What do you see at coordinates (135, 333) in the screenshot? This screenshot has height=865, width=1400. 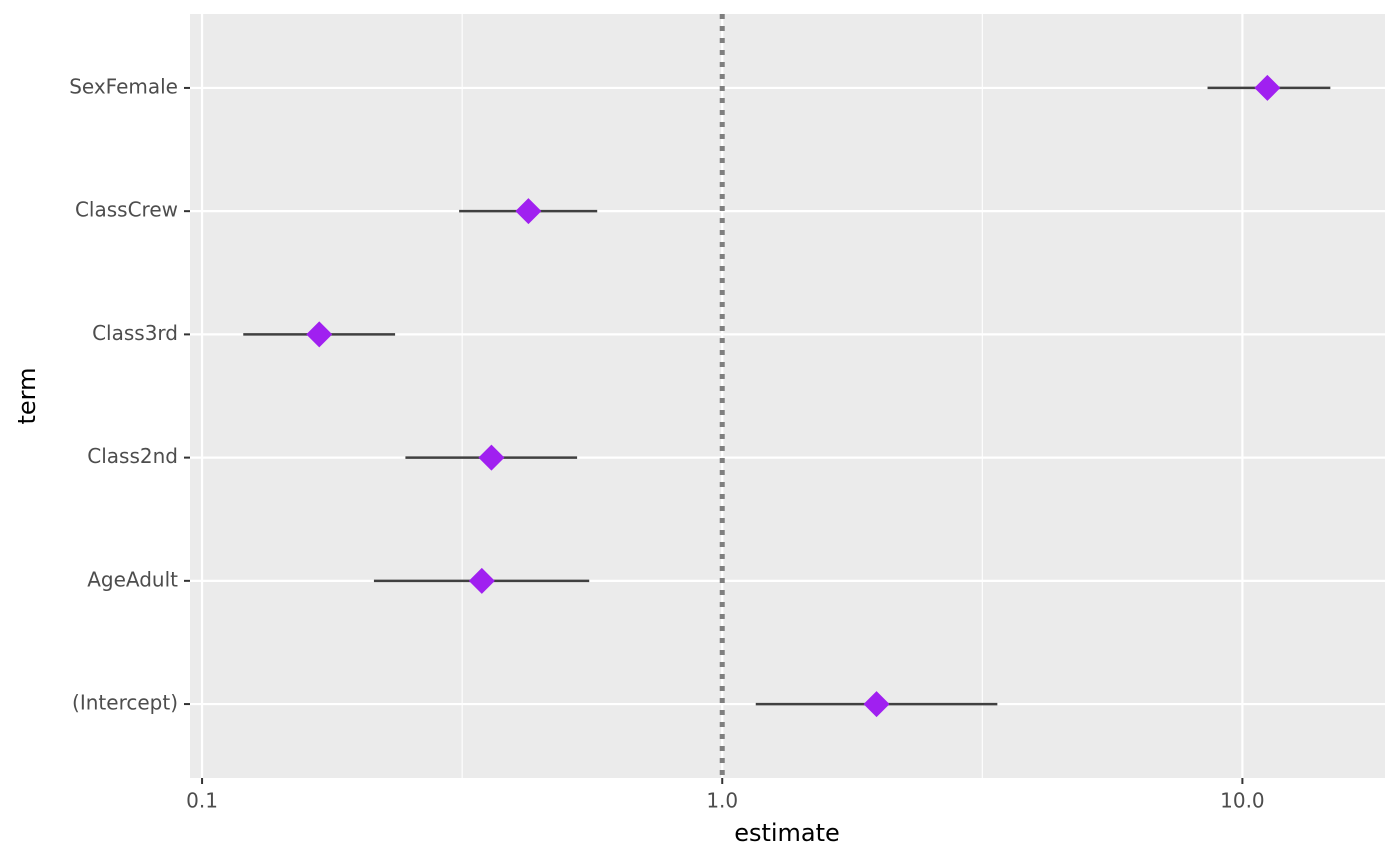 I see `y-tick-label: Class3rd` at bounding box center [135, 333].